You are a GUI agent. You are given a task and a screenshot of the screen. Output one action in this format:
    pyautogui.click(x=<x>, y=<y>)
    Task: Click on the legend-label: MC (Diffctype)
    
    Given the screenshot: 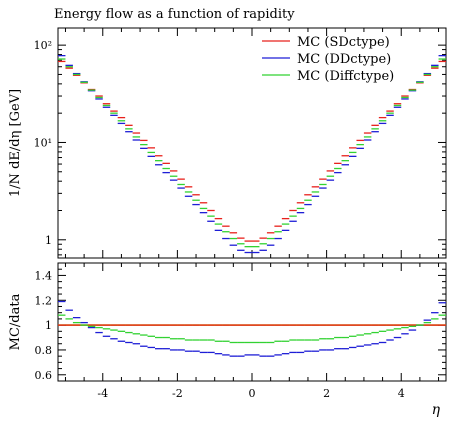 What is the action you would take?
    pyautogui.click(x=345, y=76)
    